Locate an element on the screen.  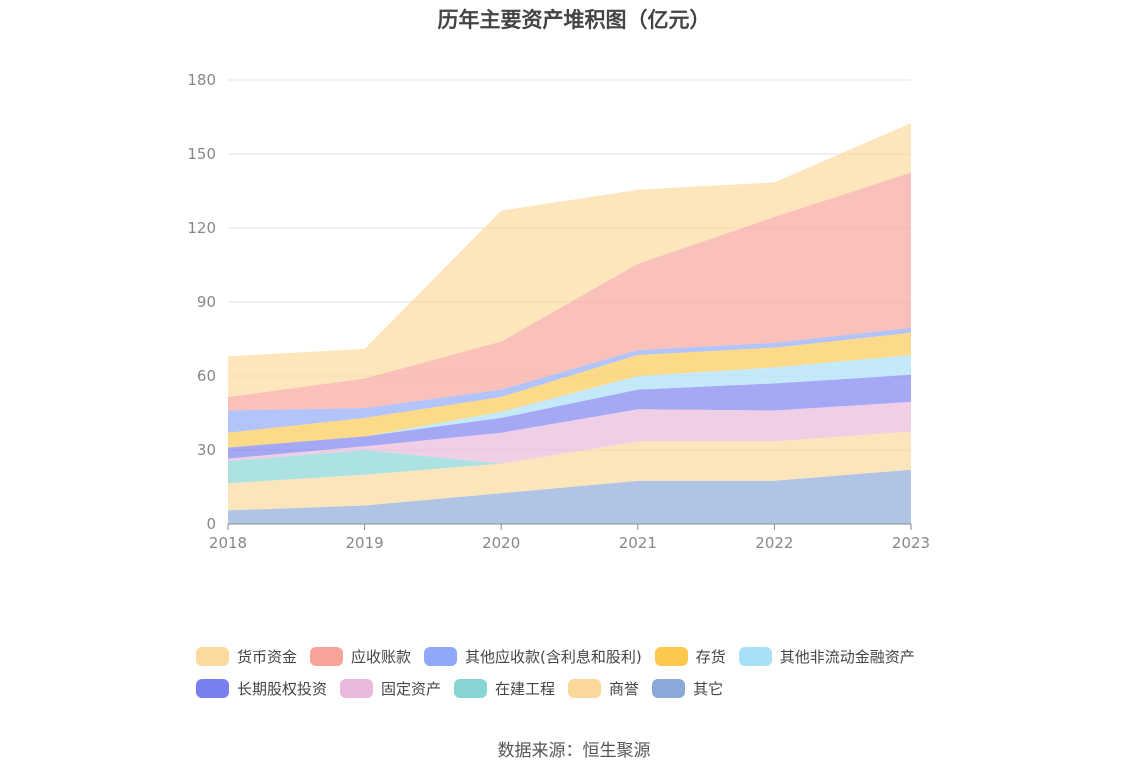
legend-item: 其它 is located at coordinates (687, 688).